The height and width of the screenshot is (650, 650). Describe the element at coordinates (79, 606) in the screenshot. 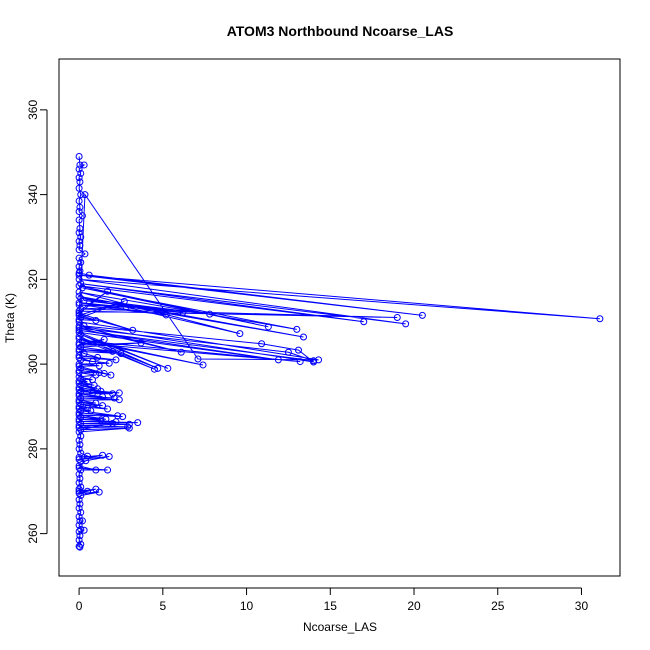

I see `x-tick-label: 0` at that location.